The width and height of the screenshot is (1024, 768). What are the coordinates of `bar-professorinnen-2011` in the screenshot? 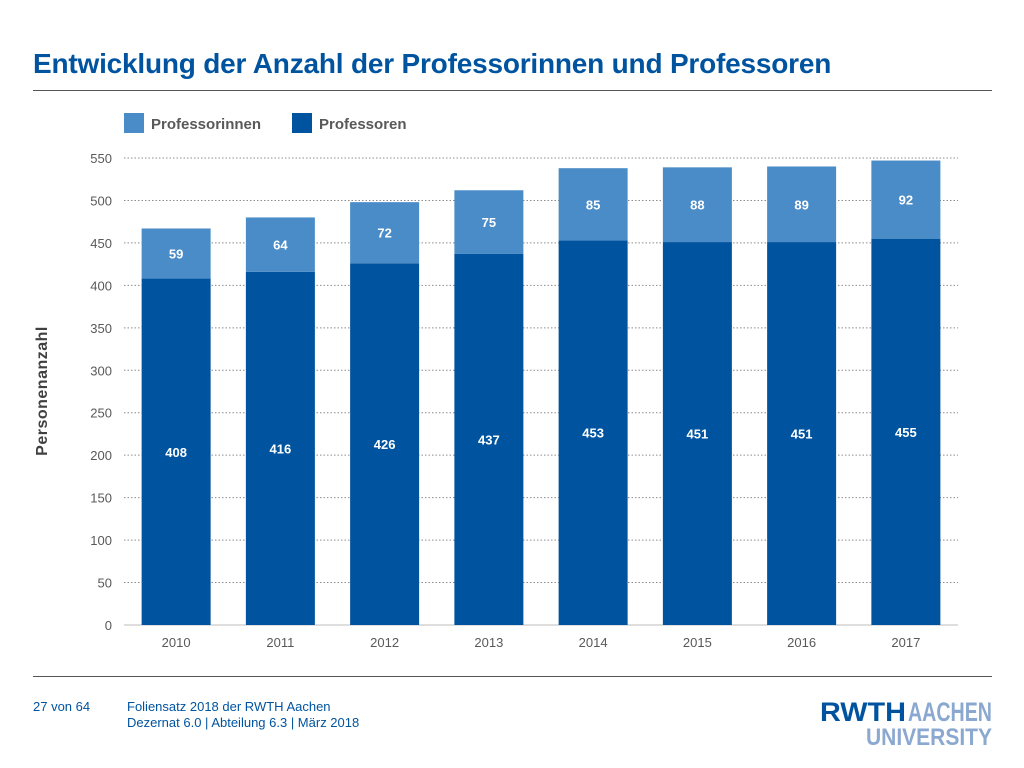 It's located at (280, 244).